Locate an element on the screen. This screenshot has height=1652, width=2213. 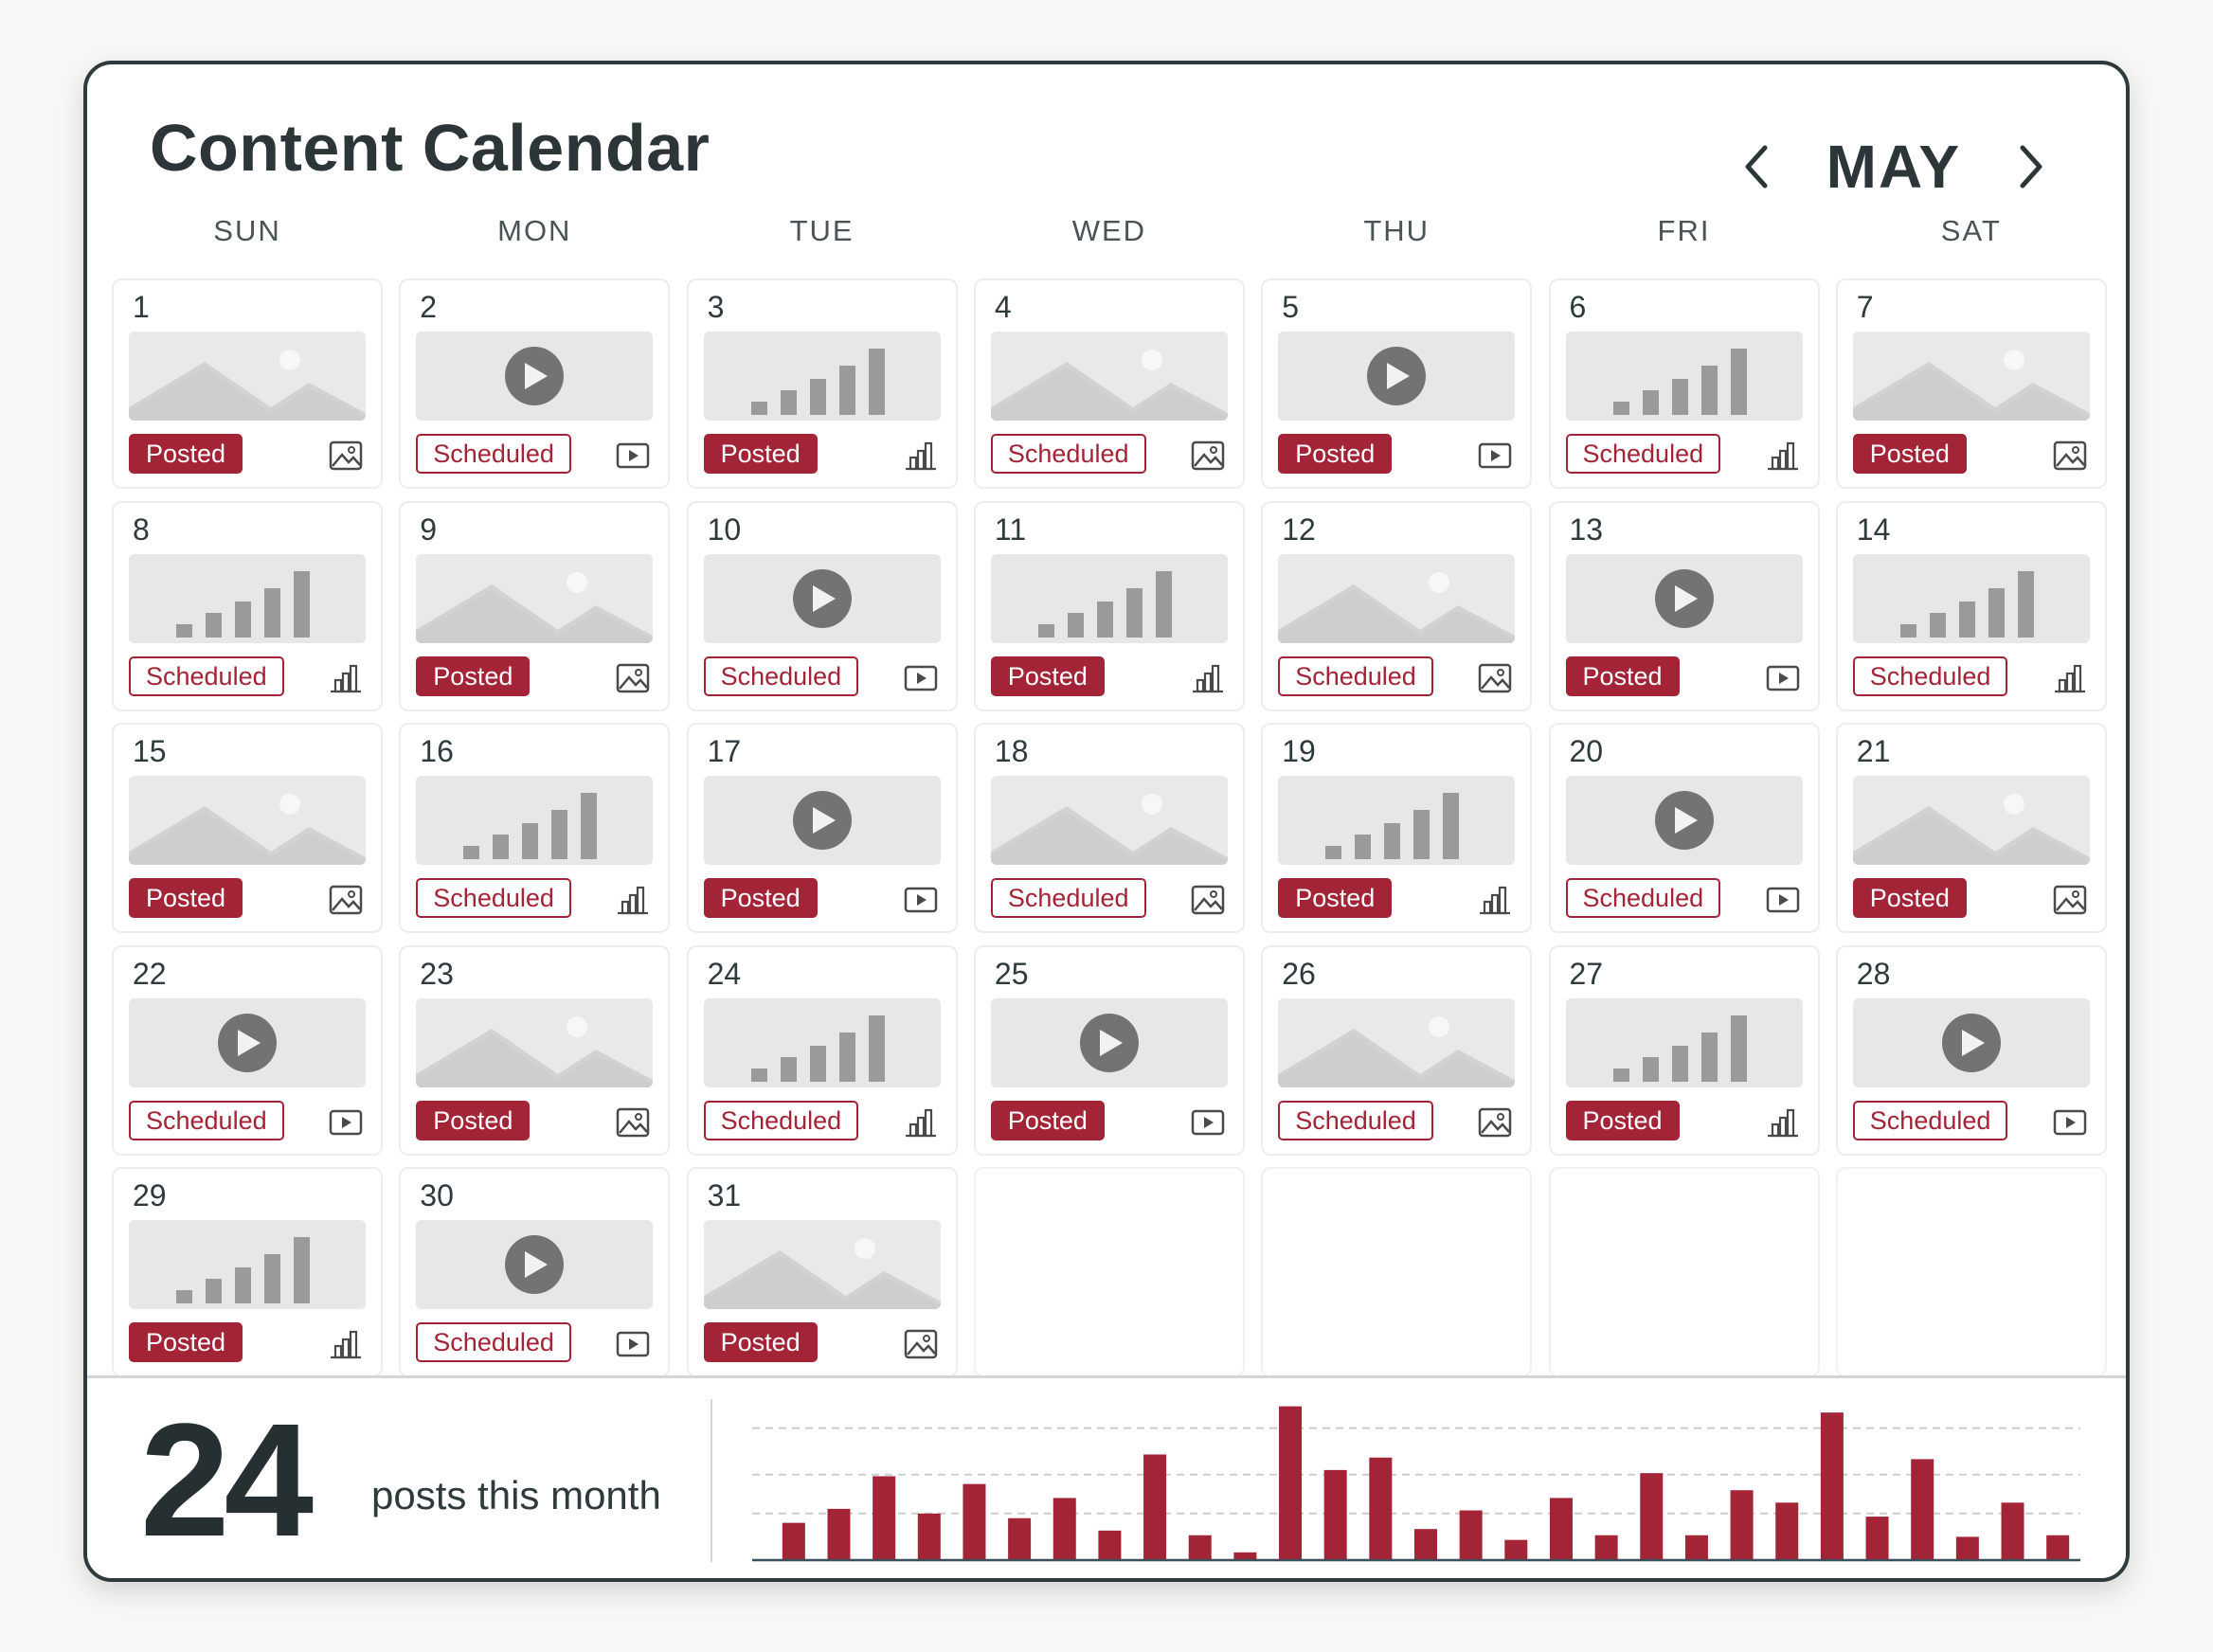
day-cell: 8 Scheduled is located at coordinates (247, 605).